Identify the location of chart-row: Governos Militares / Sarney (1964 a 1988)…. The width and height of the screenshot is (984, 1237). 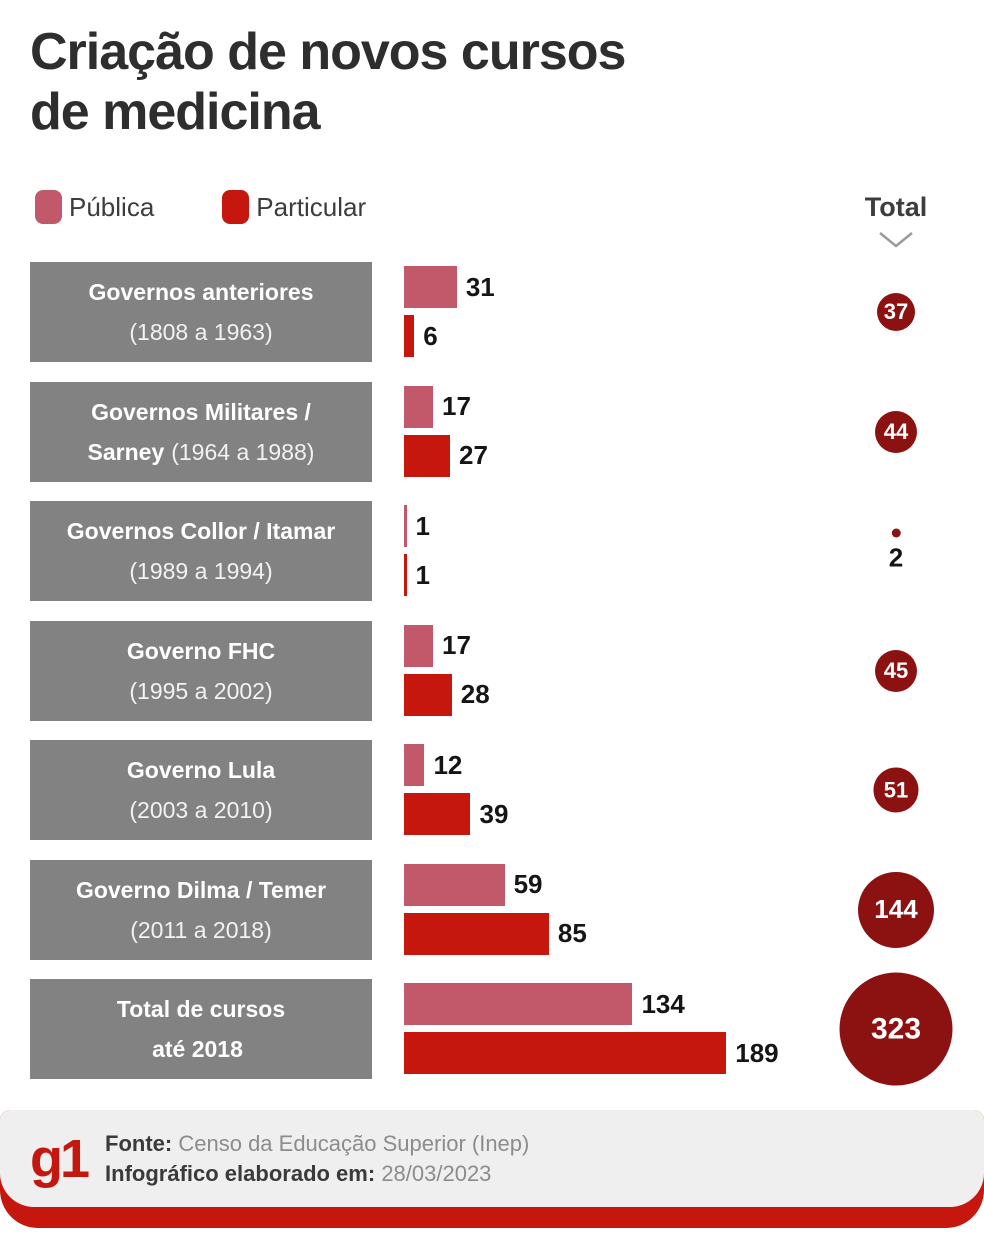
(492, 431).